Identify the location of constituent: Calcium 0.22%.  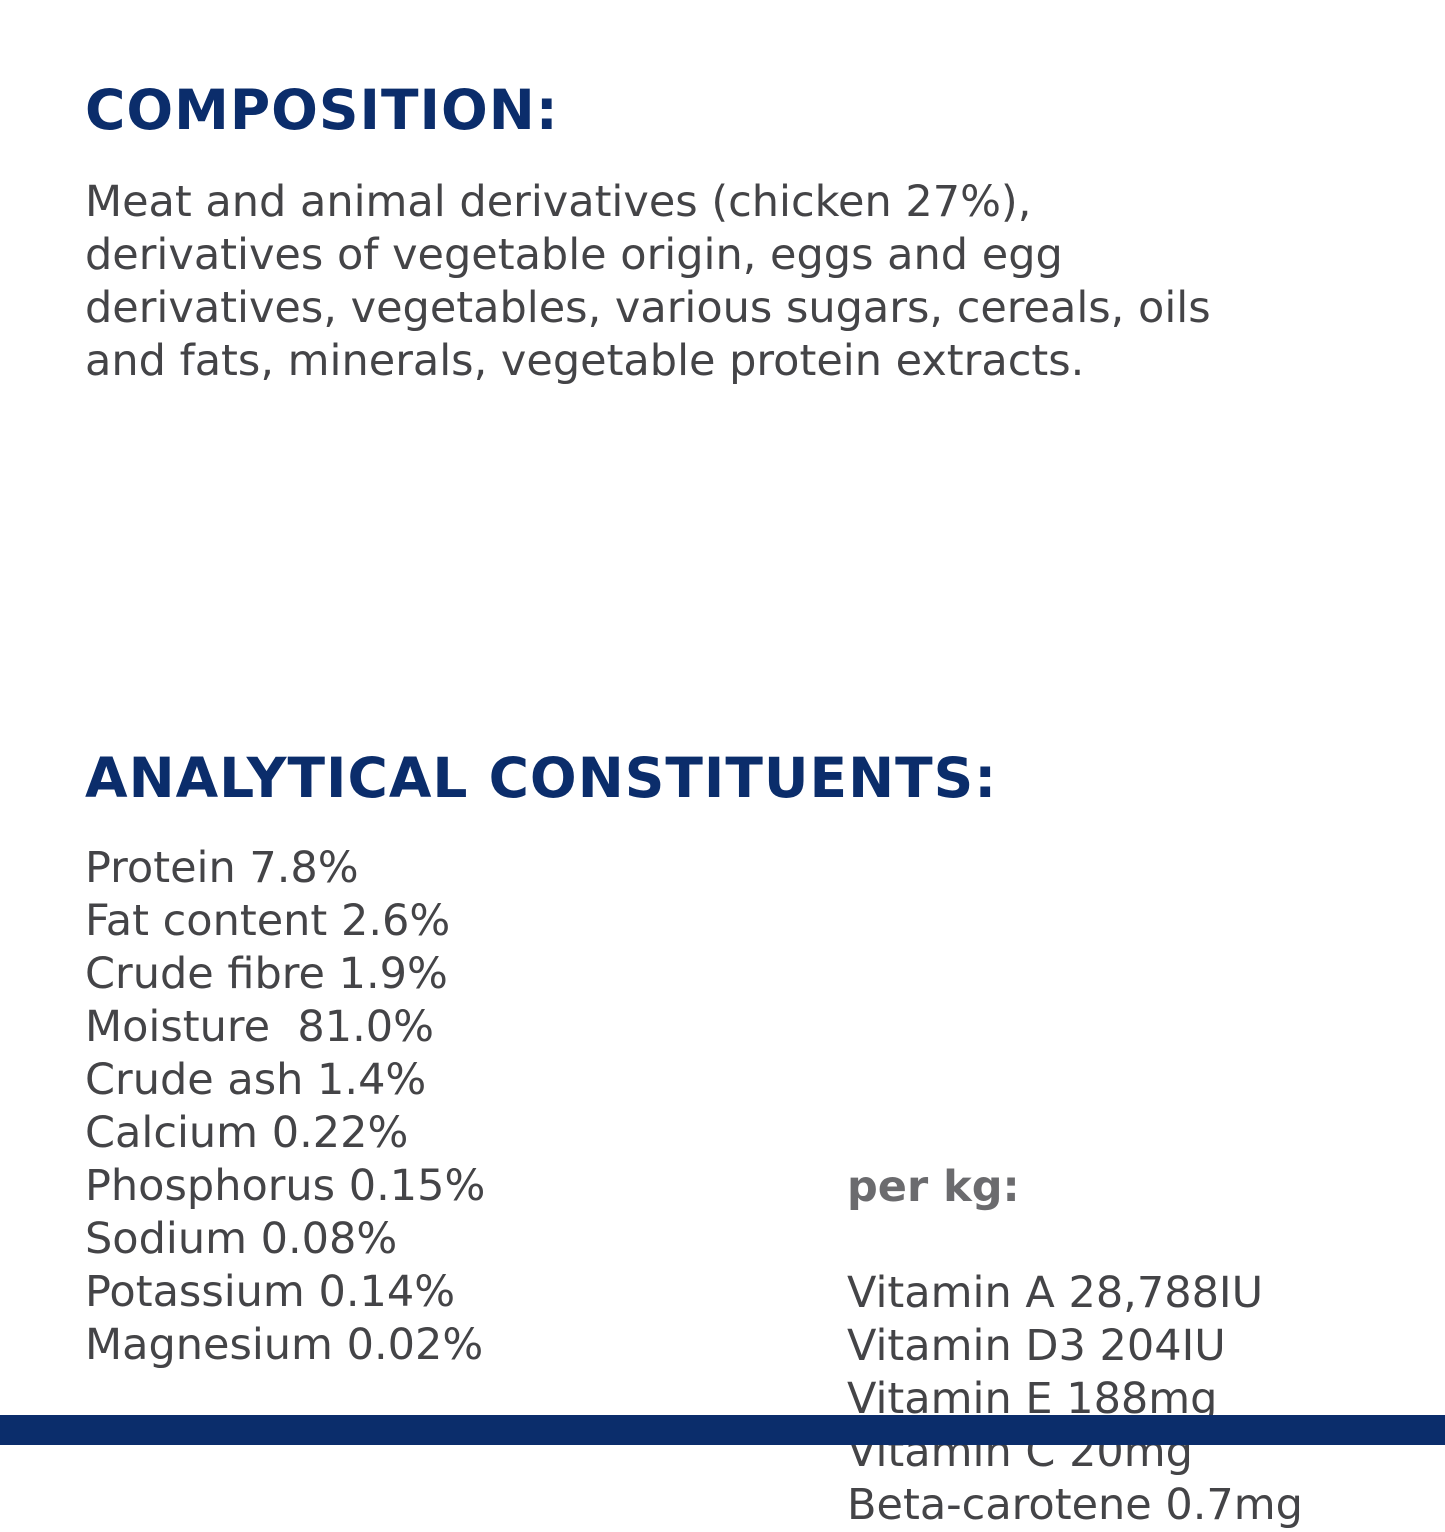
(247, 1133).